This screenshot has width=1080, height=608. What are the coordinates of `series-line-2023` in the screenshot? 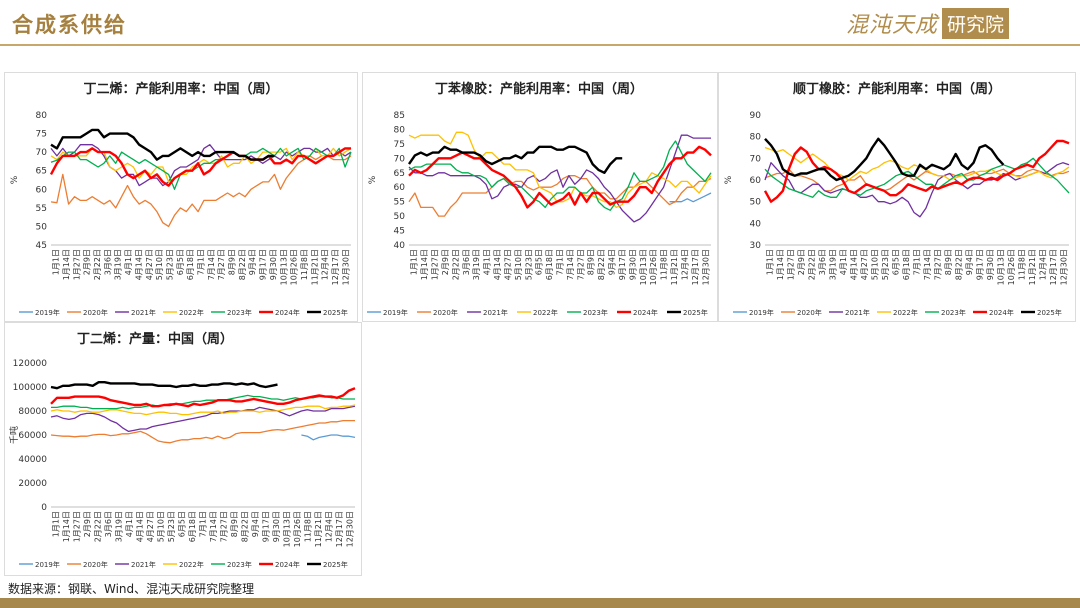 It's located at (201, 168).